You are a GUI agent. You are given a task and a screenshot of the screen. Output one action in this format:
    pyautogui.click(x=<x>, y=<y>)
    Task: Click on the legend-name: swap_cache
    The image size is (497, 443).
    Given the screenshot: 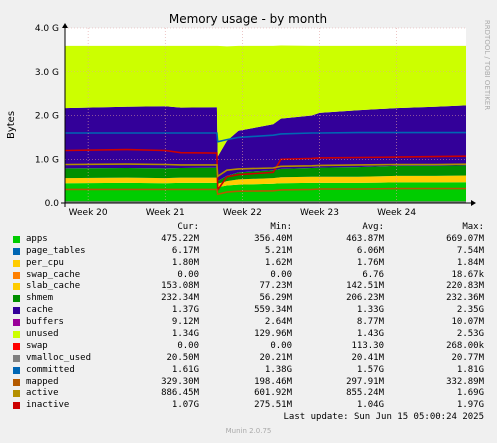 What is the action you would take?
    pyautogui.click(x=53, y=274)
    